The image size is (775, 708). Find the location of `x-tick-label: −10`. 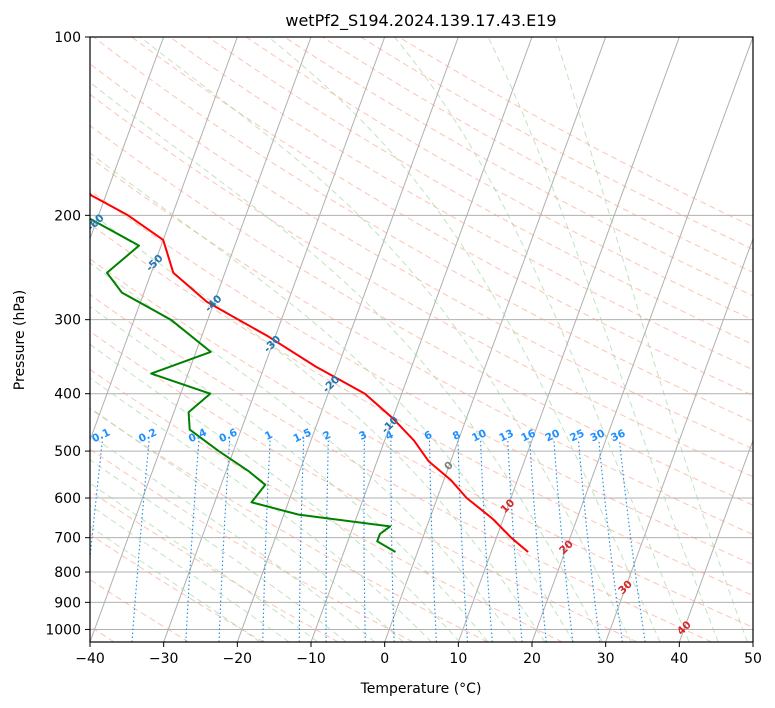

x-tick-label: −10 is located at coordinates (311, 659).